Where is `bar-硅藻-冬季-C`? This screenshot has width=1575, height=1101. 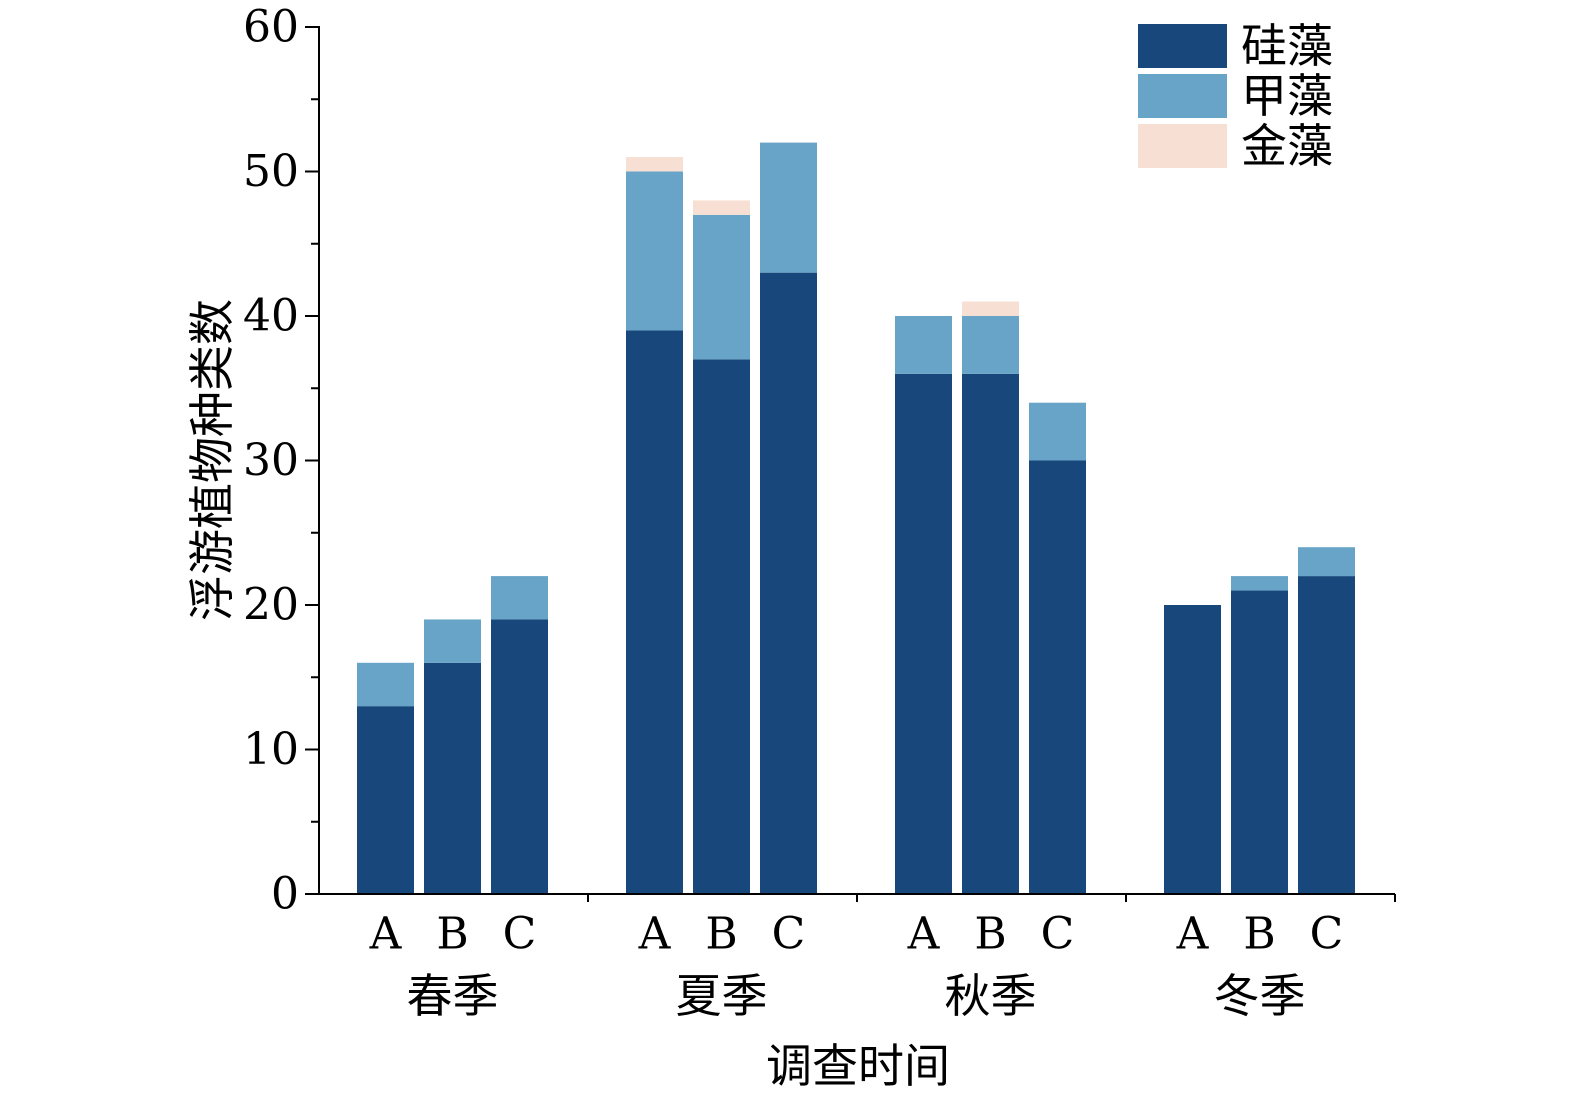 bar-硅藻-冬季-C is located at coordinates (1326, 735).